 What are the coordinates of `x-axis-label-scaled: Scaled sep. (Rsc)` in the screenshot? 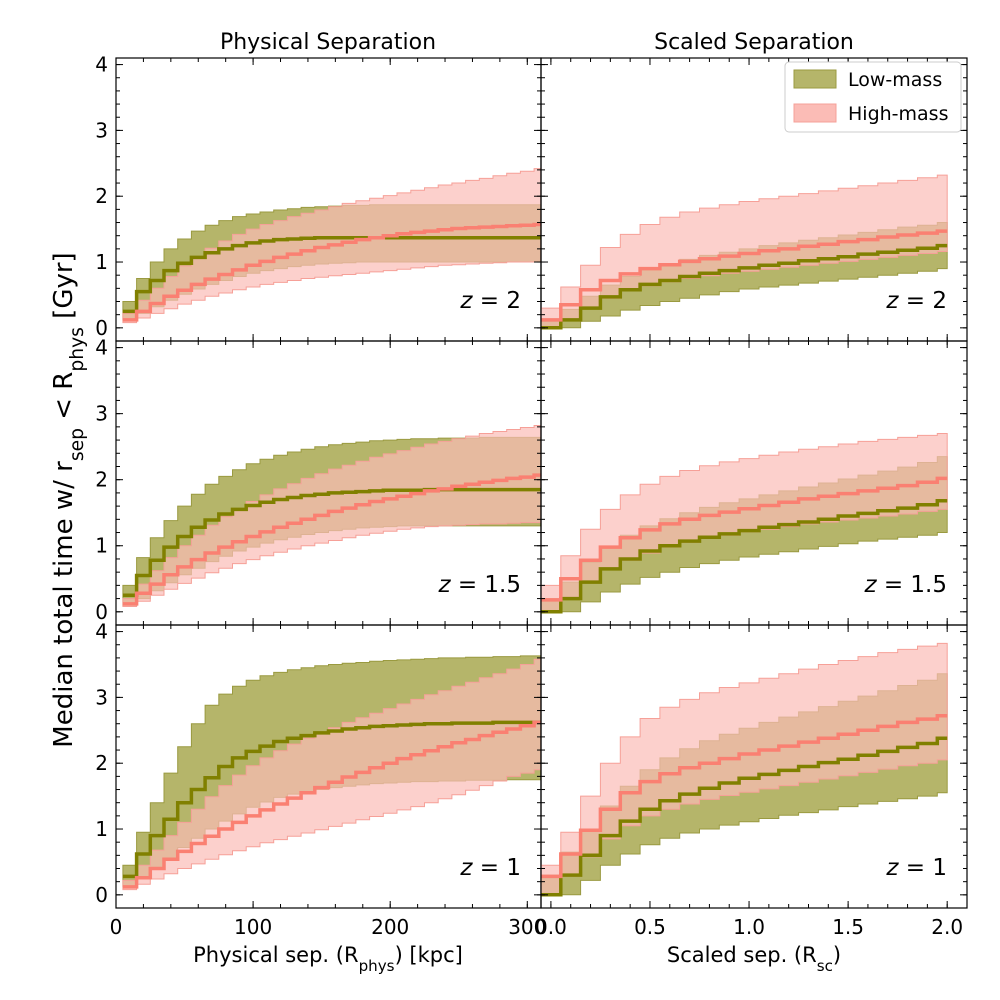 It's located at (754, 959).